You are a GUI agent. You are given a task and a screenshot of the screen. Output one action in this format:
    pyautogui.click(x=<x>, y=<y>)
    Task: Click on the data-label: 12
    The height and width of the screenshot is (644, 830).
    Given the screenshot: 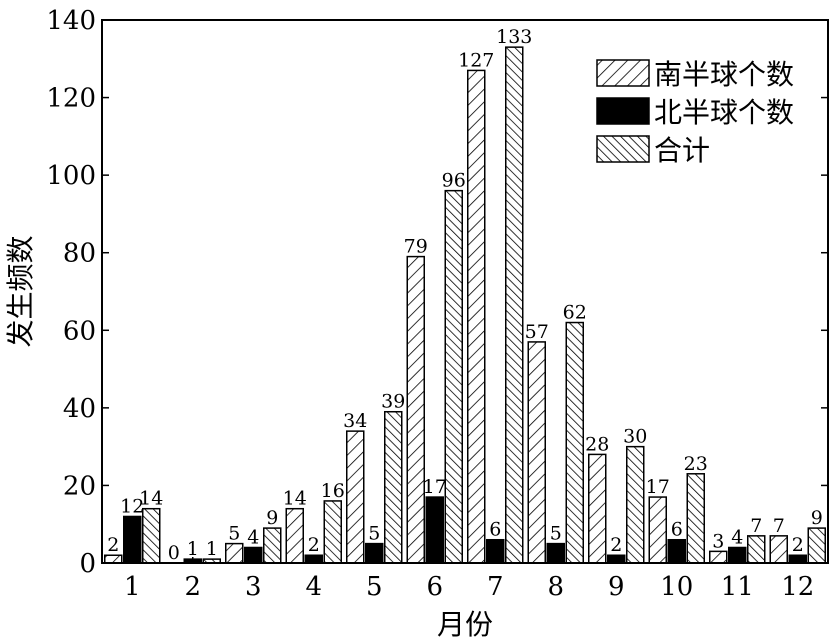 What is the action you would take?
    pyautogui.click(x=132, y=506)
    